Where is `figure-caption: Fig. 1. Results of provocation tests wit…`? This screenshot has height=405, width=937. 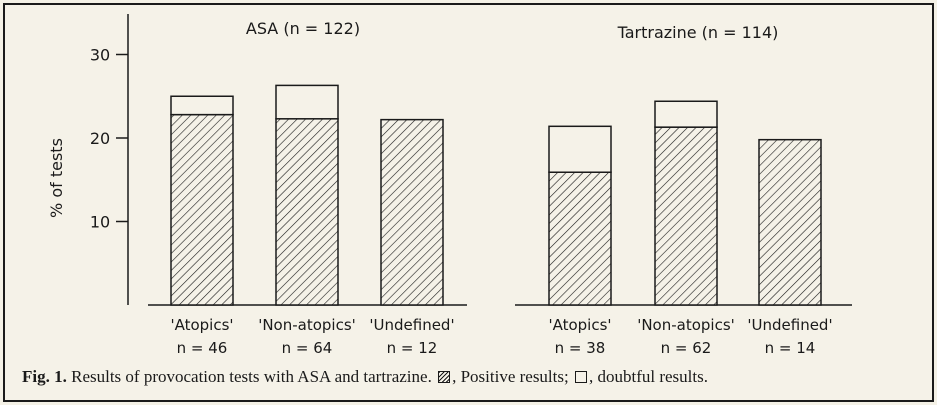
figure-caption: Fig. 1. Results of provocation tests wit… is located at coordinates (472, 377).